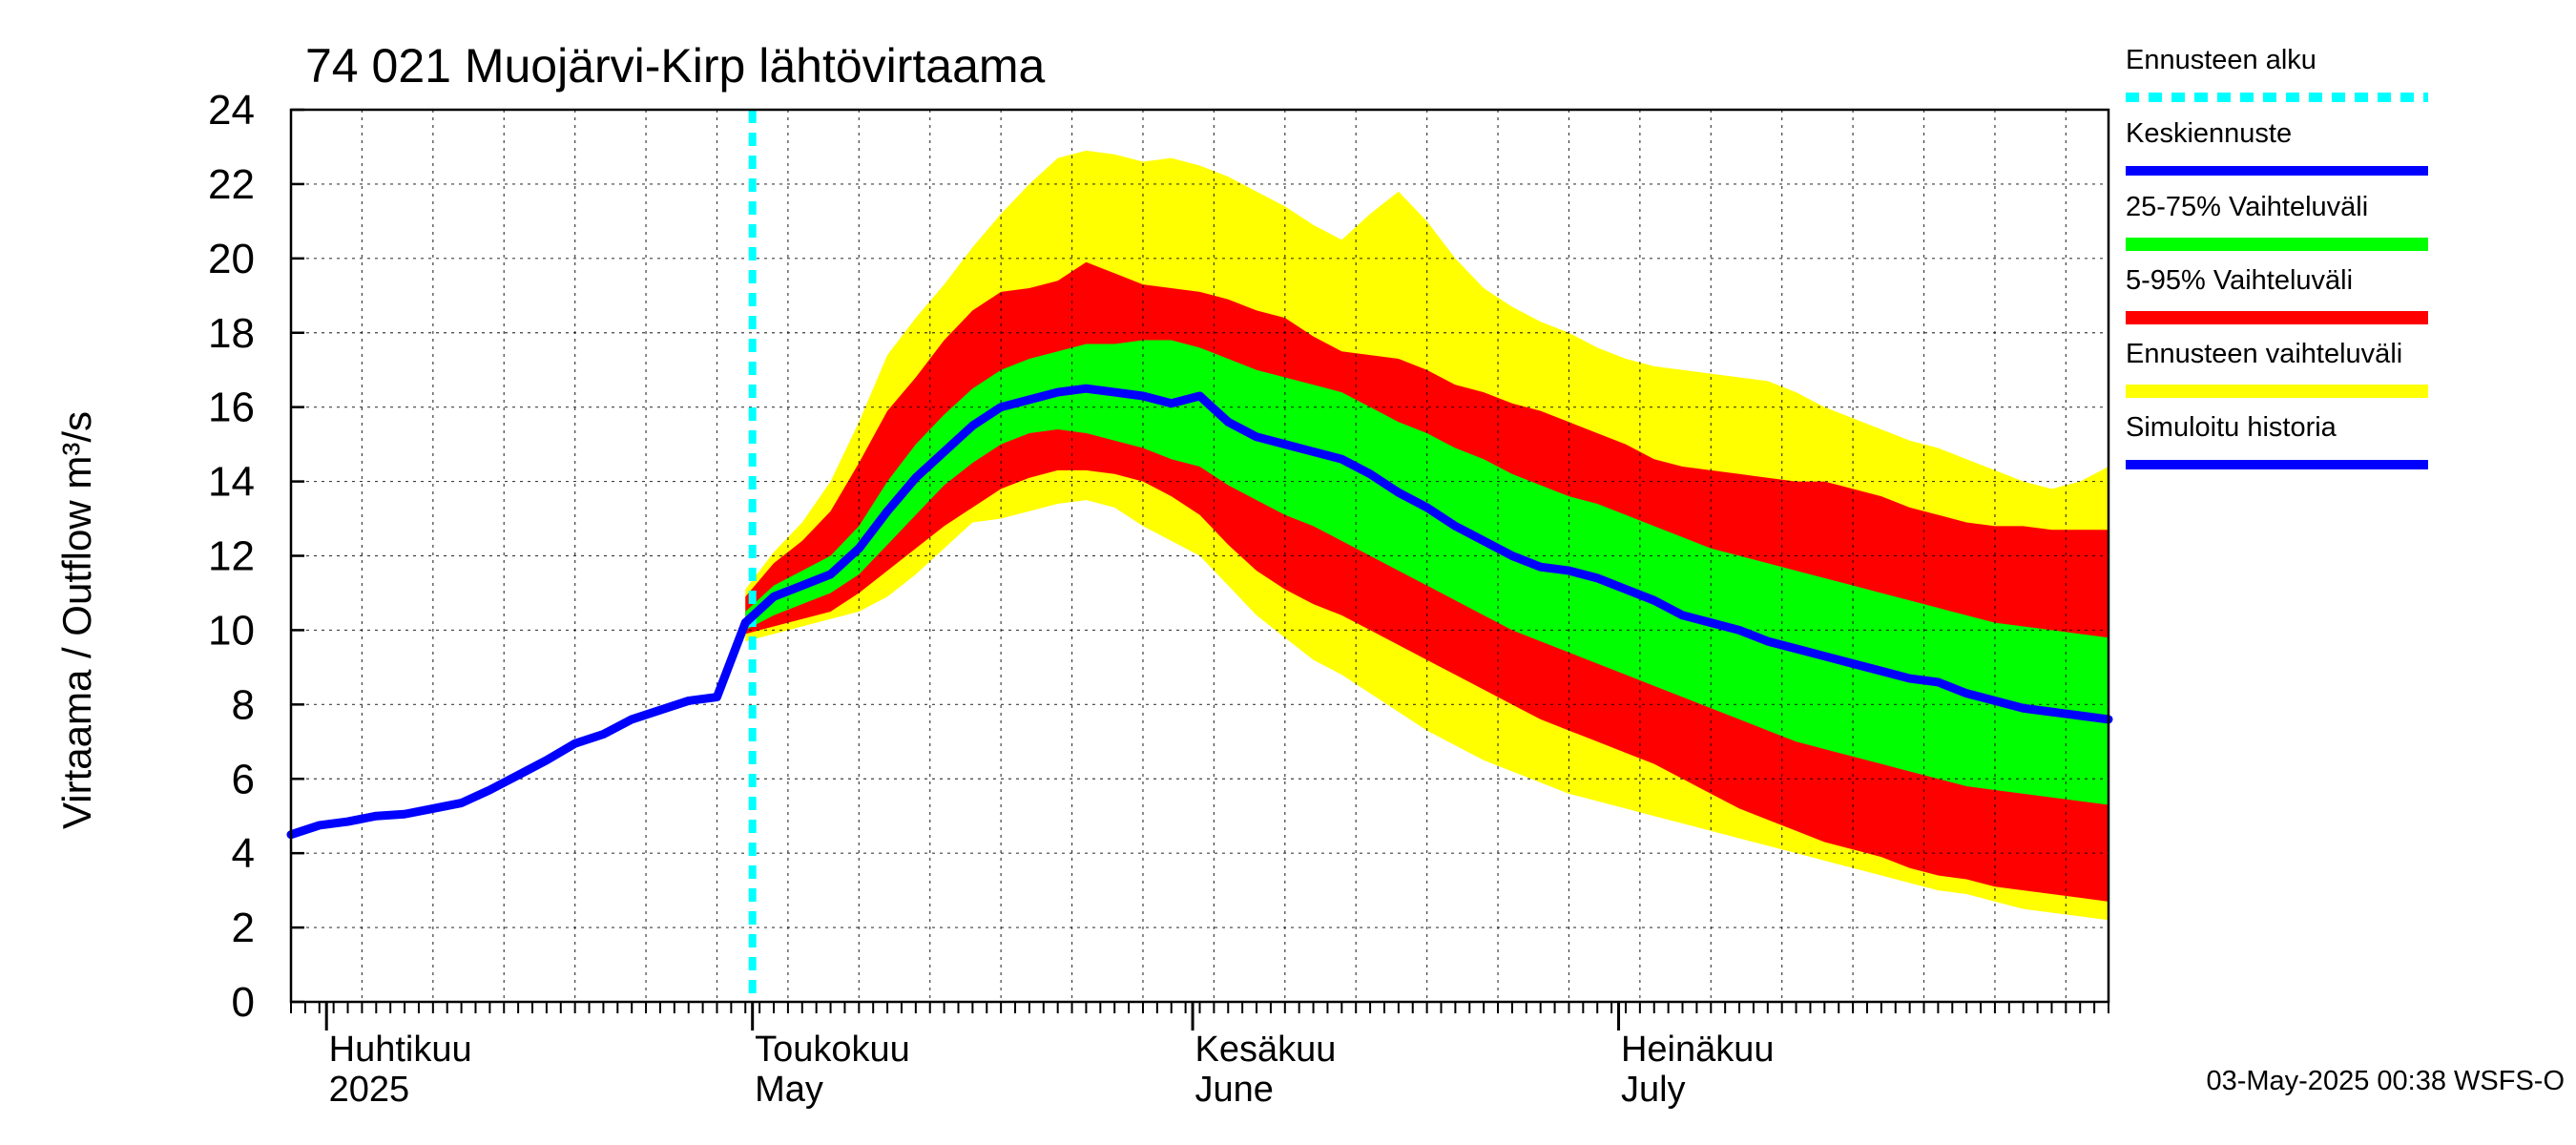  I want to click on y-tick-label: 2, so click(243, 928).